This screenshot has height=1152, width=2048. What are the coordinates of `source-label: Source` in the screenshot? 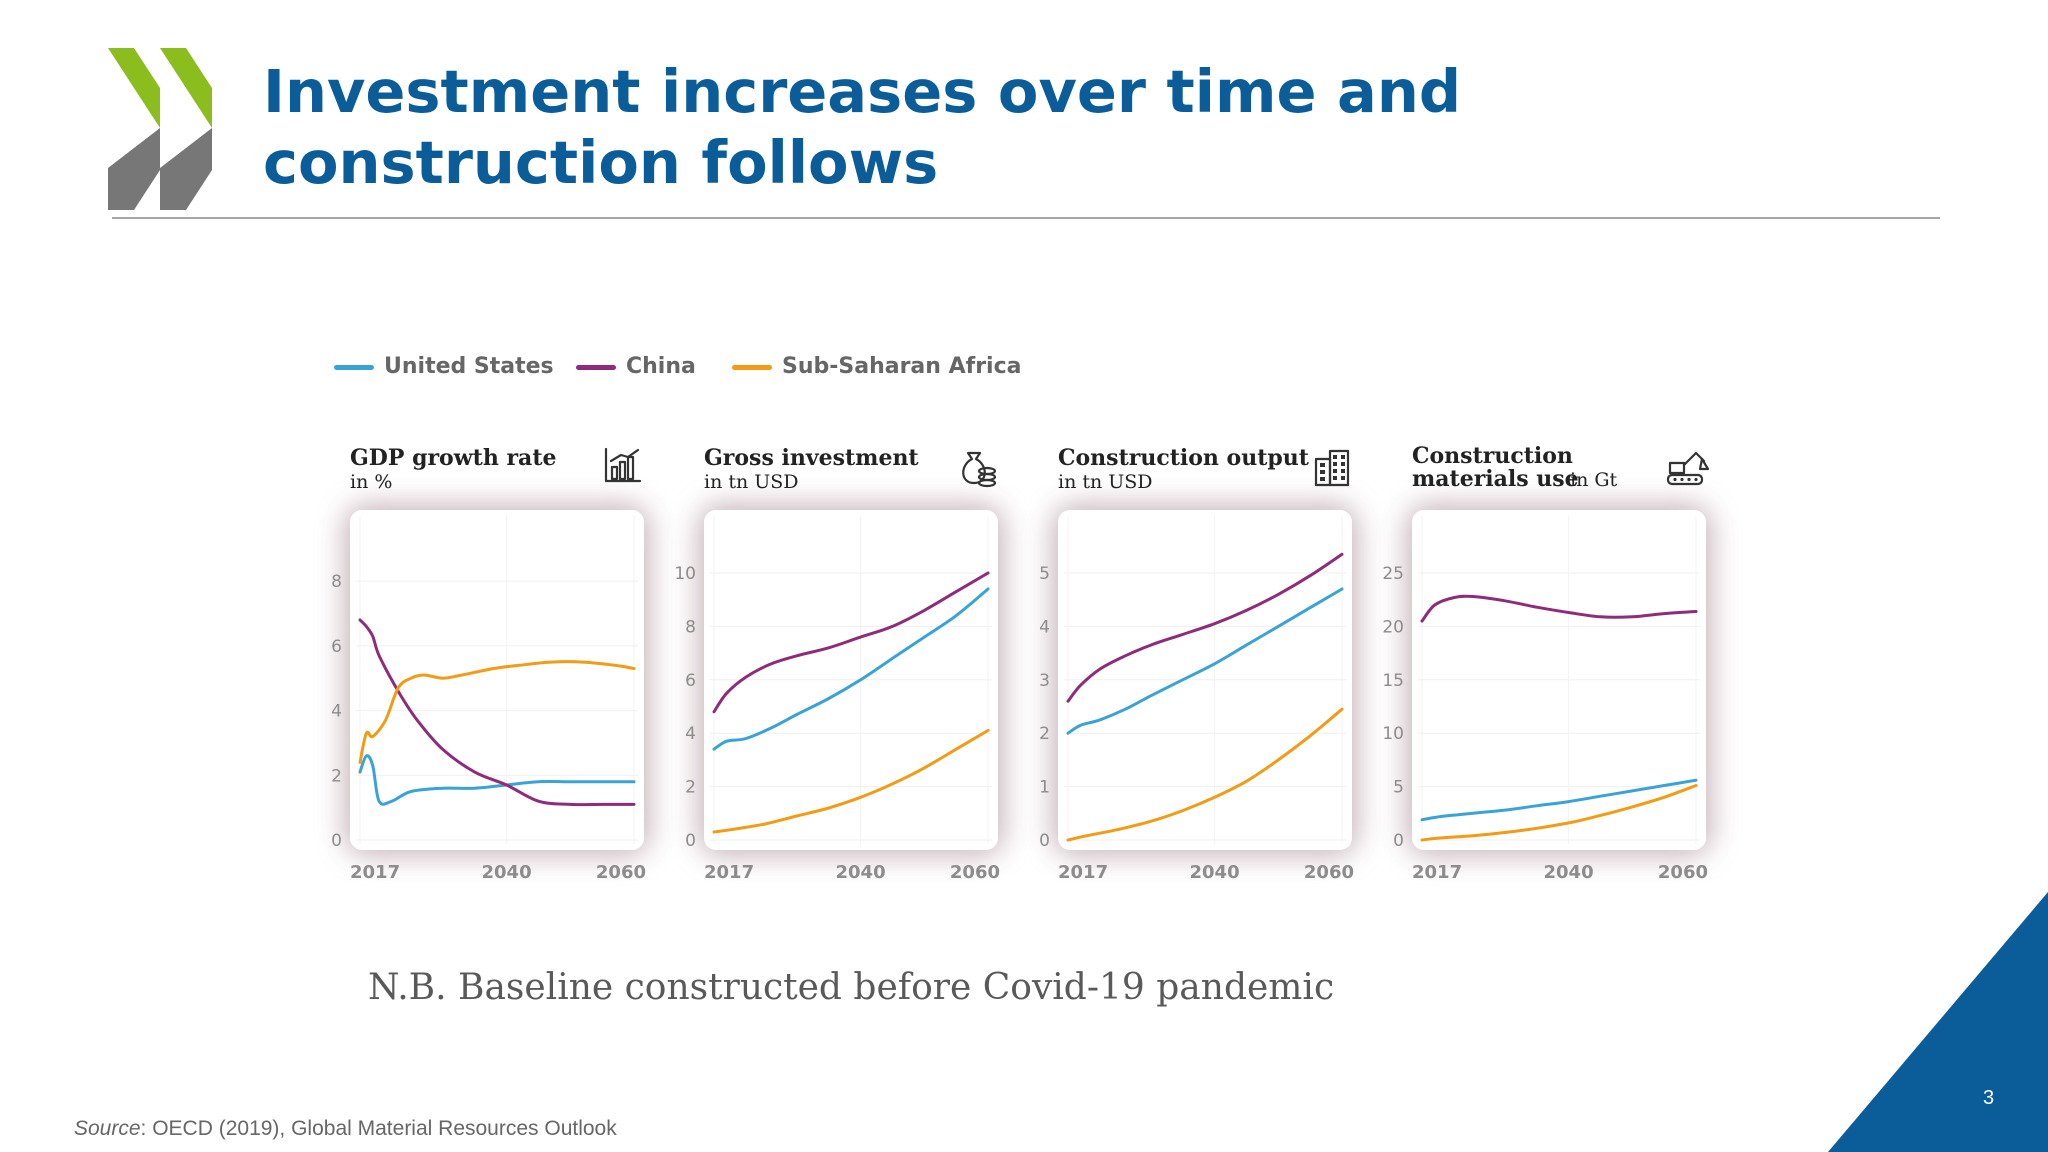 It's located at (107, 1128).